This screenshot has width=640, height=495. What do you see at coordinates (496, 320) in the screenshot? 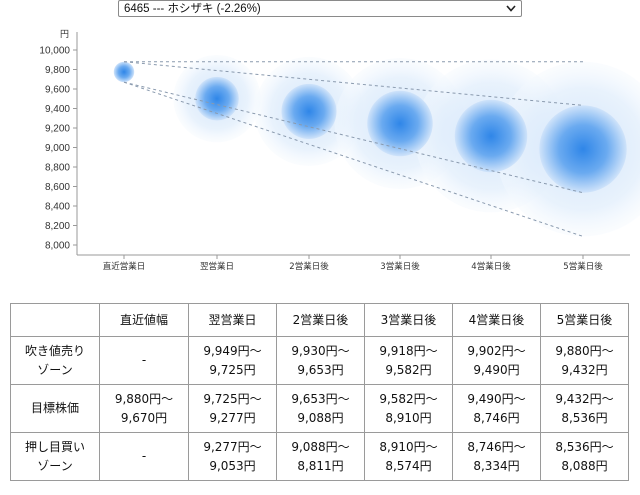
I see `table-header-cell: 4営業日後` at bounding box center [496, 320].